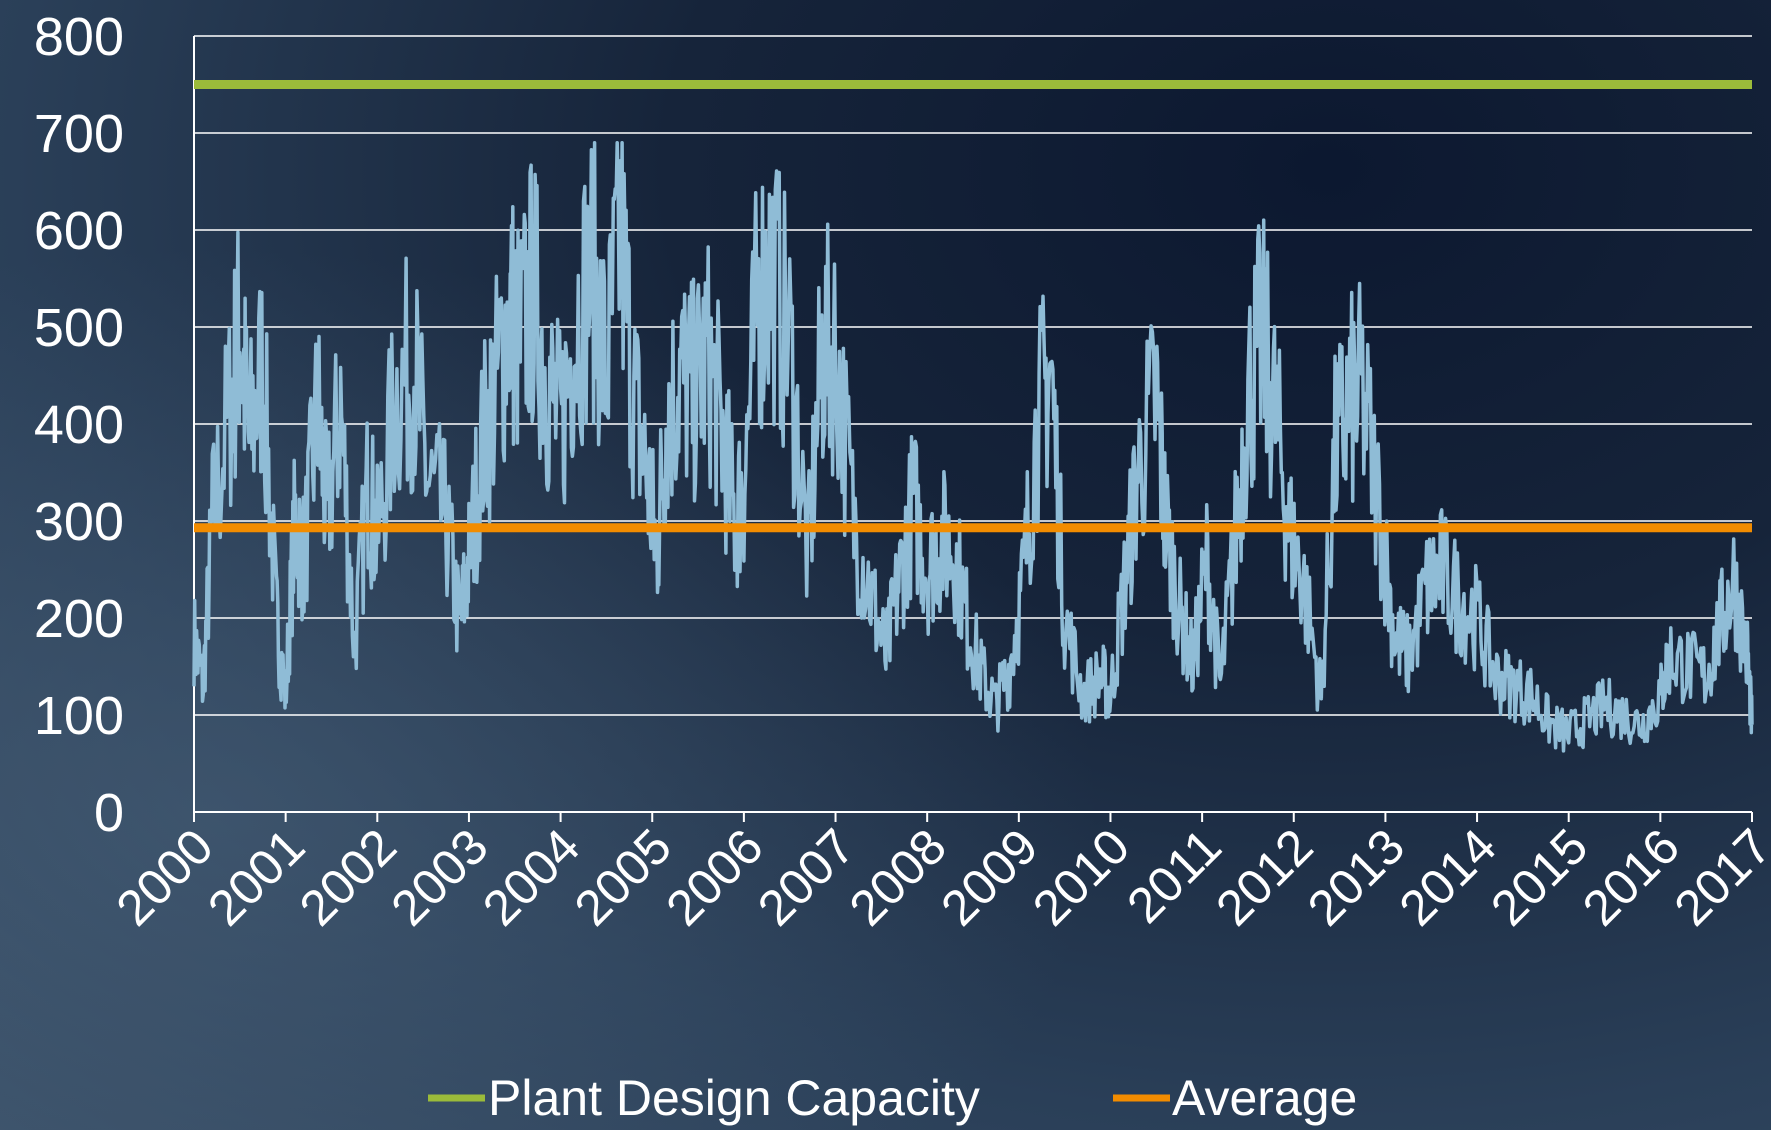 The height and width of the screenshot is (1130, 1771). I want to click on y-tick-label: 400, so click(79, 425).